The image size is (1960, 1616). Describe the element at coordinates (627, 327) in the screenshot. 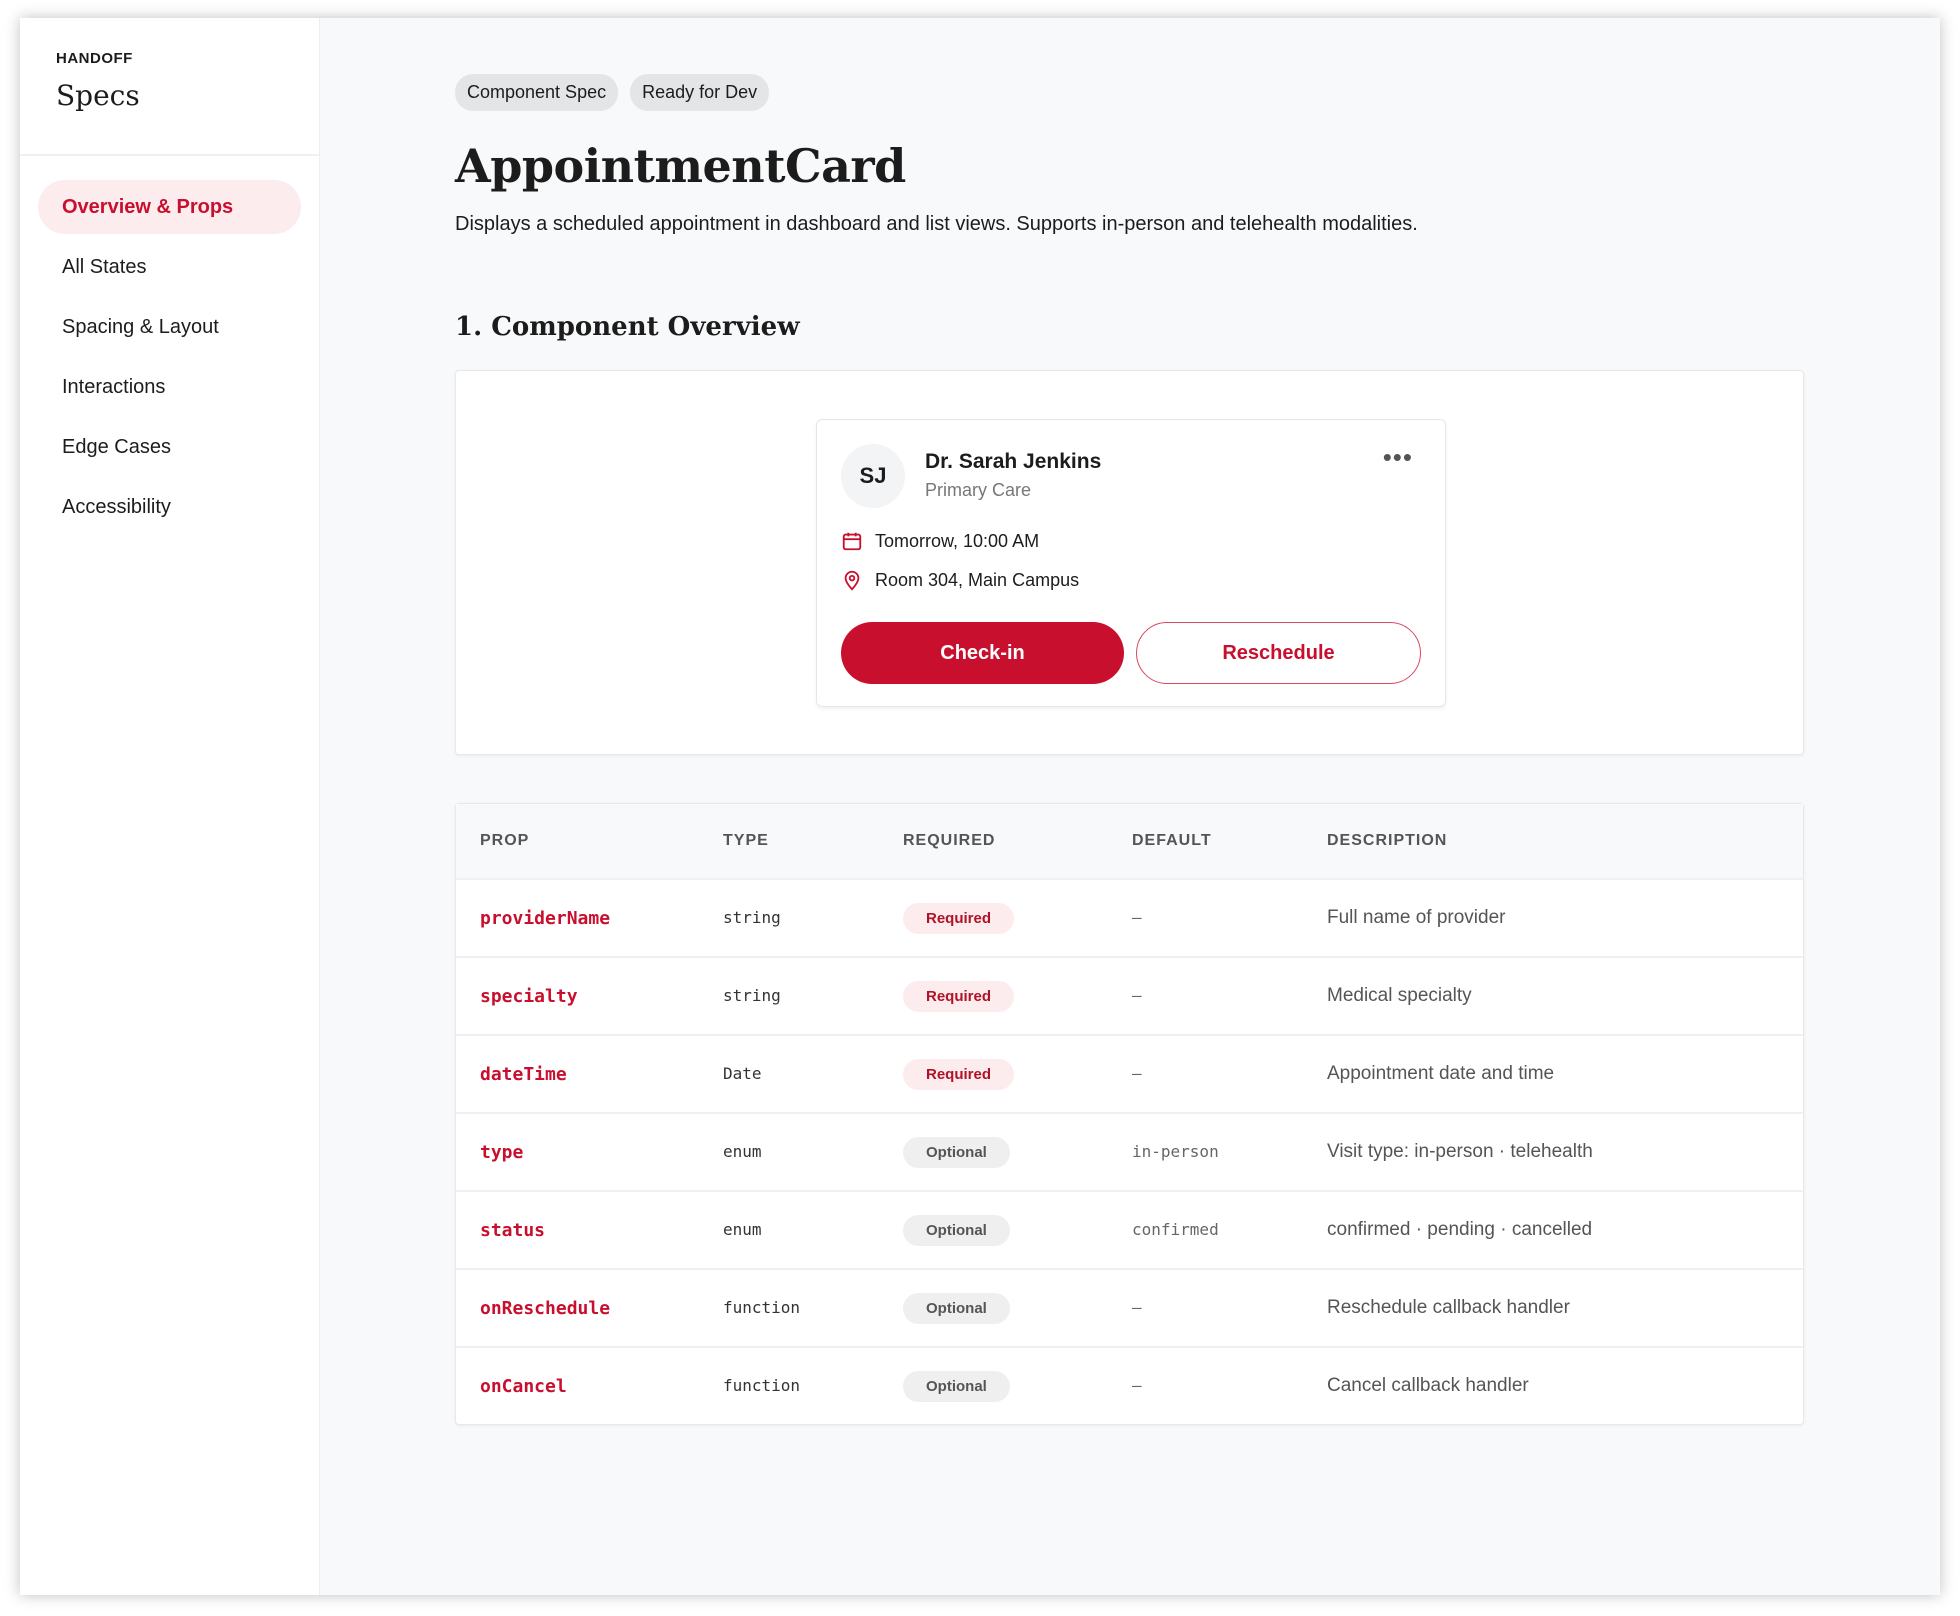

I see `section-title: 1. Component Overview` at that location.